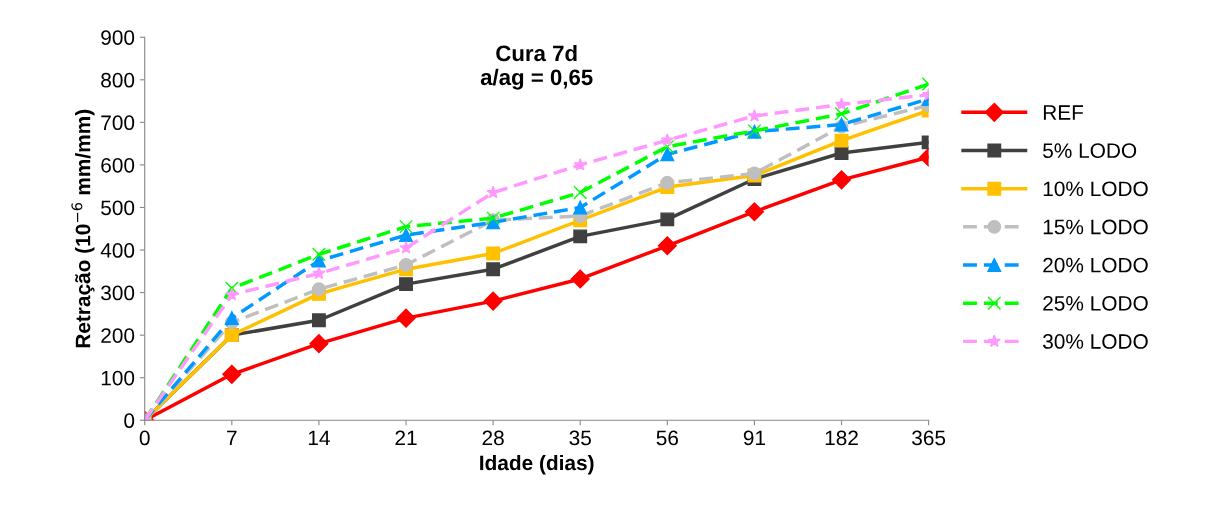  I want to click on x-tick-label: 0, so click(144, 438).